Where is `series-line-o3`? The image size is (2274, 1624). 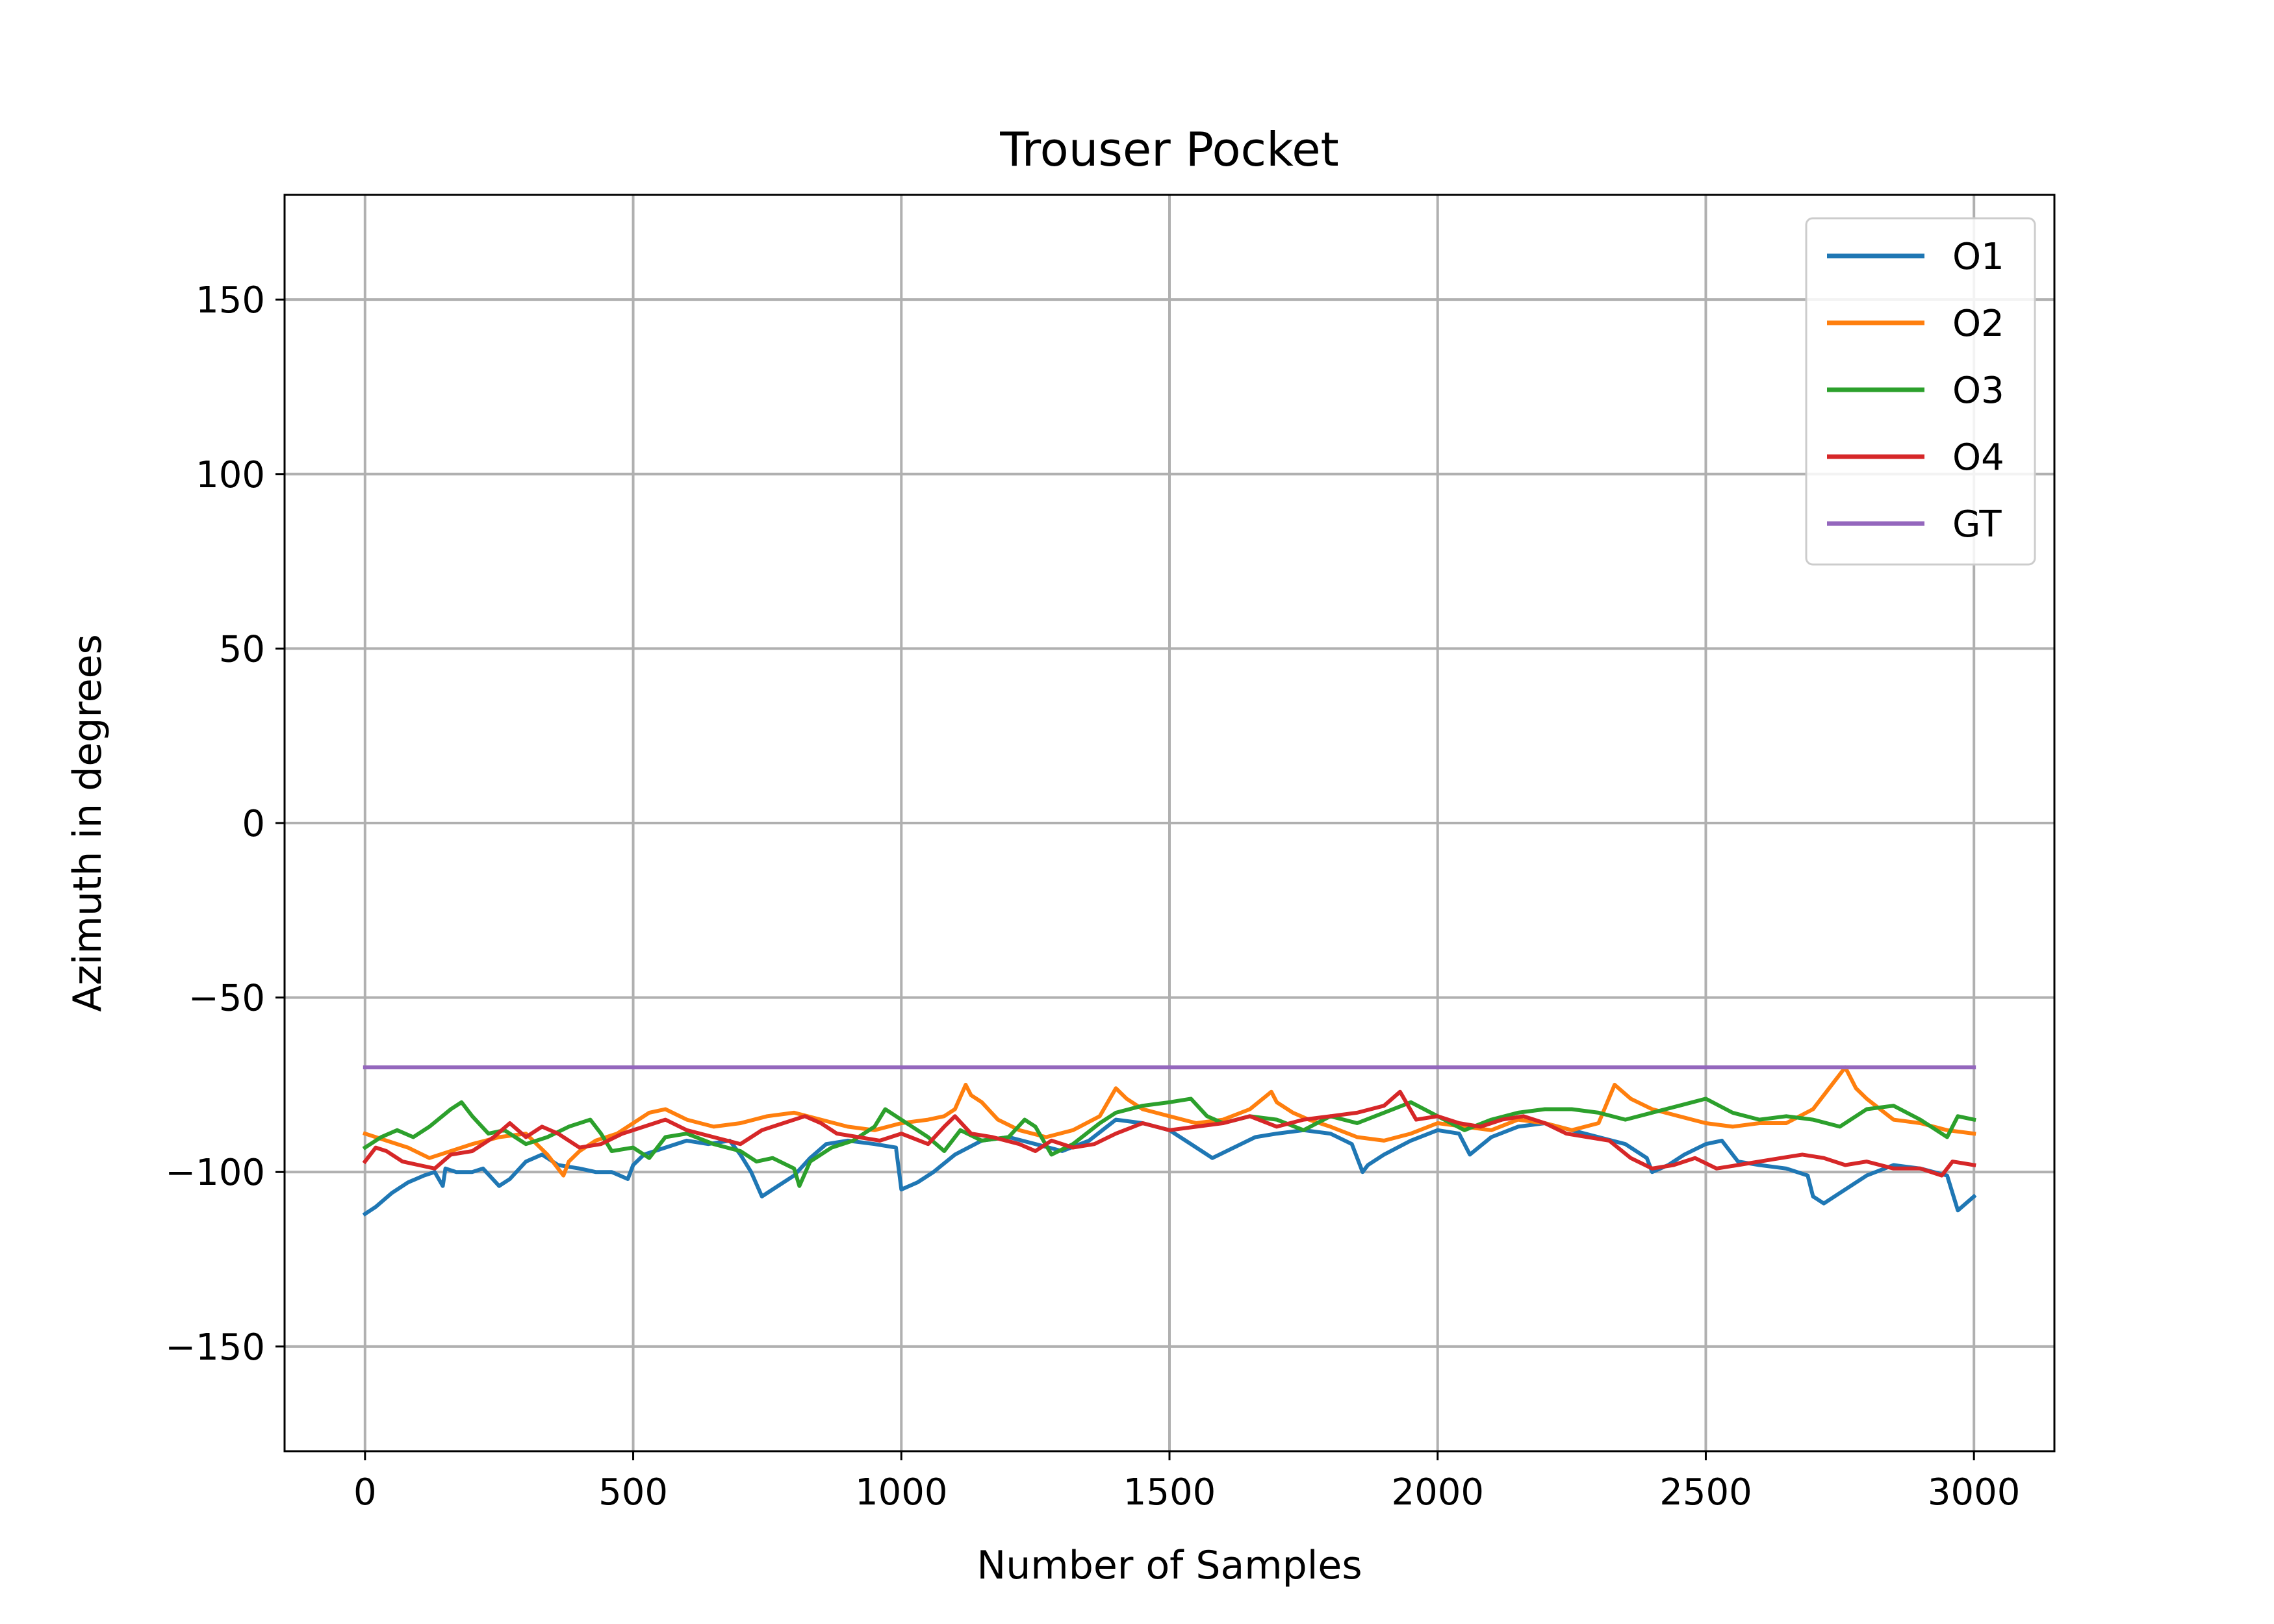
series-line-o3 is located at coordinates (1169, 1142).